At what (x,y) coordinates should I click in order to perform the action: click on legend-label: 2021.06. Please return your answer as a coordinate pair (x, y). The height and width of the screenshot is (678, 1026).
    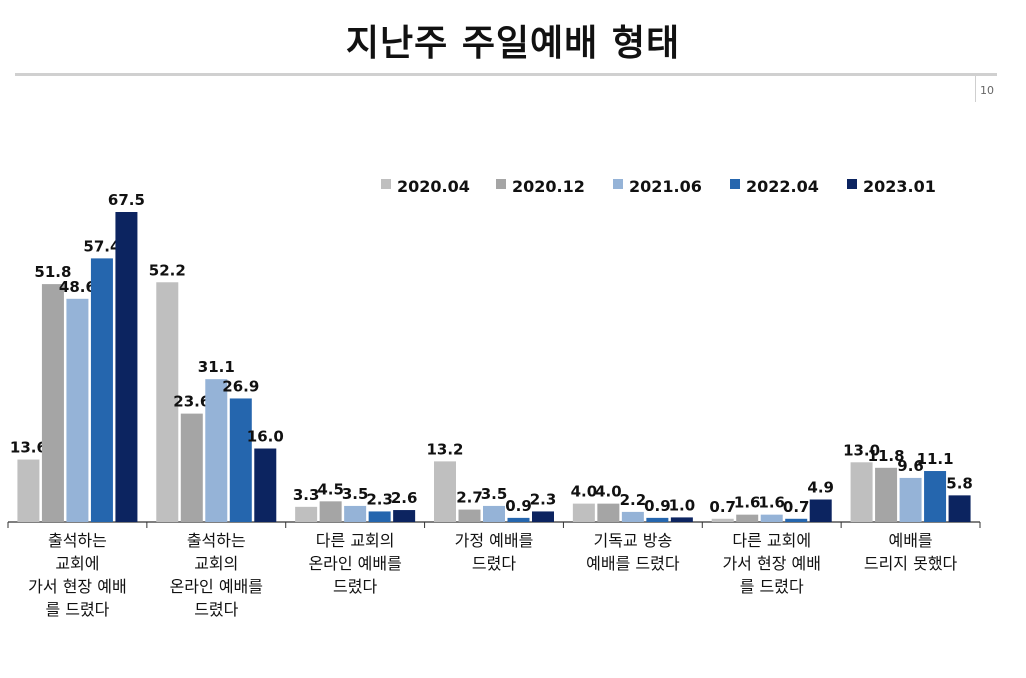
    Looking at the image, I should click on (665, 186).